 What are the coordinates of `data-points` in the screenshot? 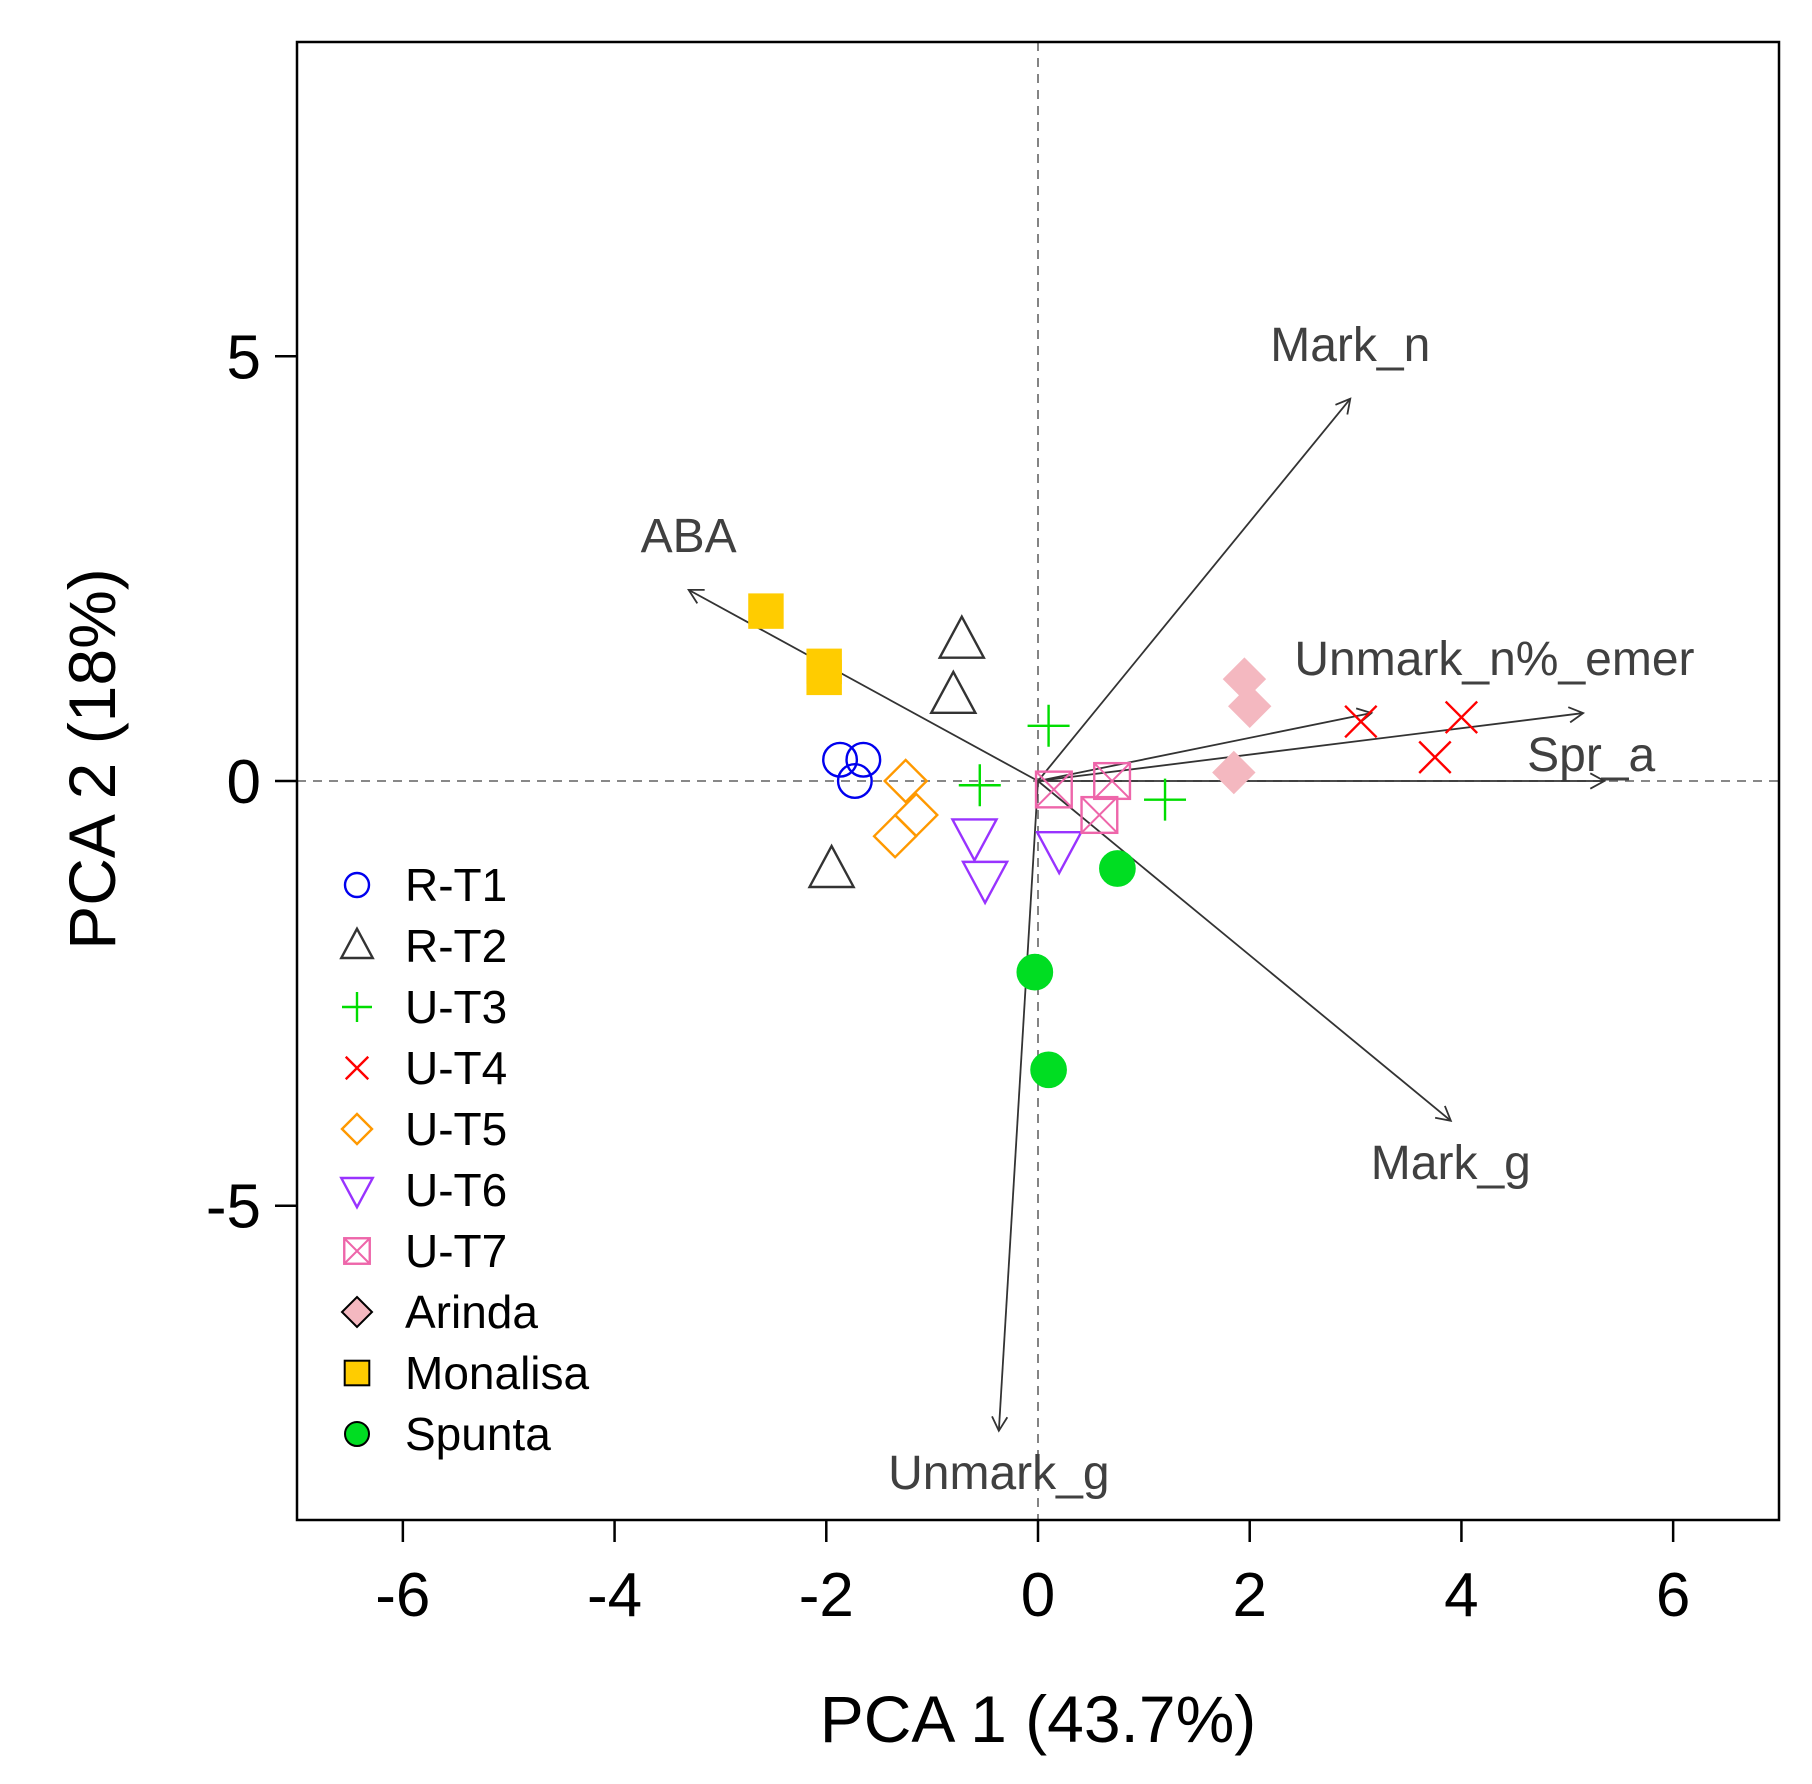 It's located at (1113, 841).